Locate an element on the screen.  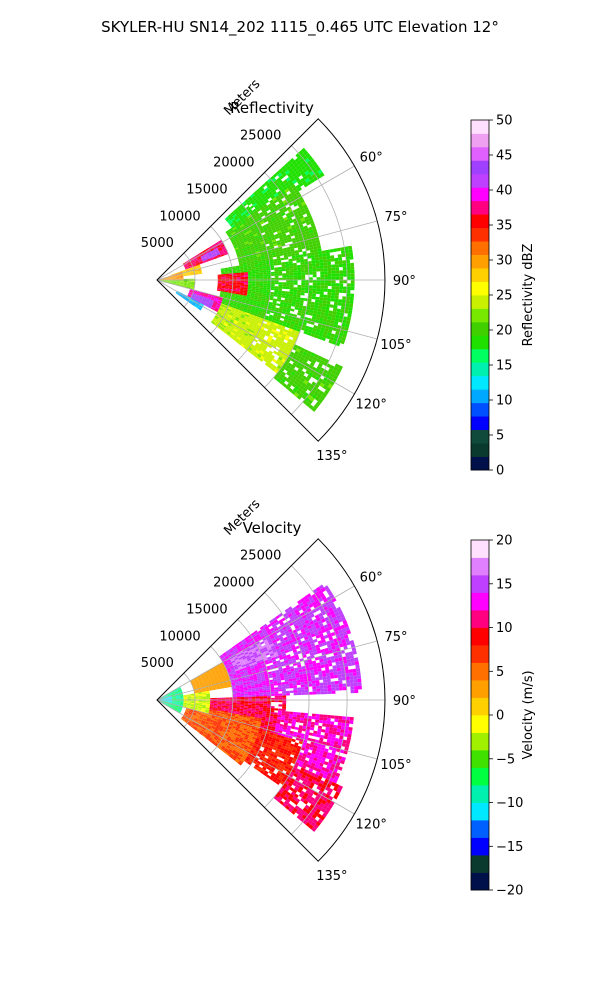
colorbar-tick-label: 45 is located at coordinates (504, 156).